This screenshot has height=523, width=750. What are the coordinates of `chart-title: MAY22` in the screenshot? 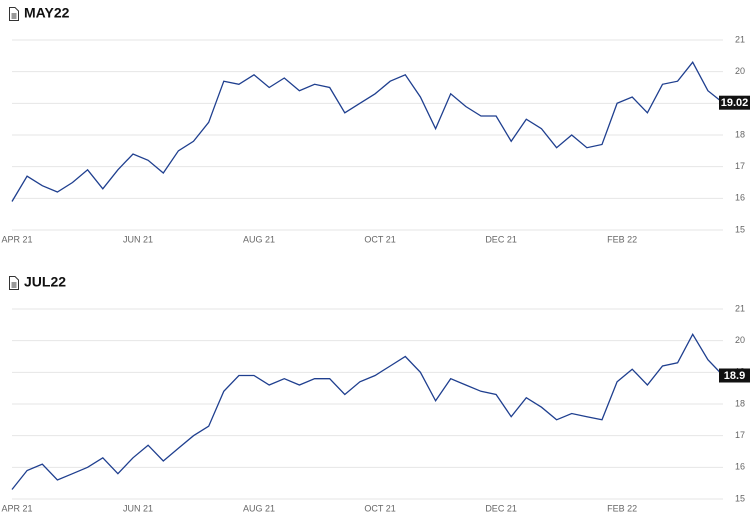 It's located at (47, 13).